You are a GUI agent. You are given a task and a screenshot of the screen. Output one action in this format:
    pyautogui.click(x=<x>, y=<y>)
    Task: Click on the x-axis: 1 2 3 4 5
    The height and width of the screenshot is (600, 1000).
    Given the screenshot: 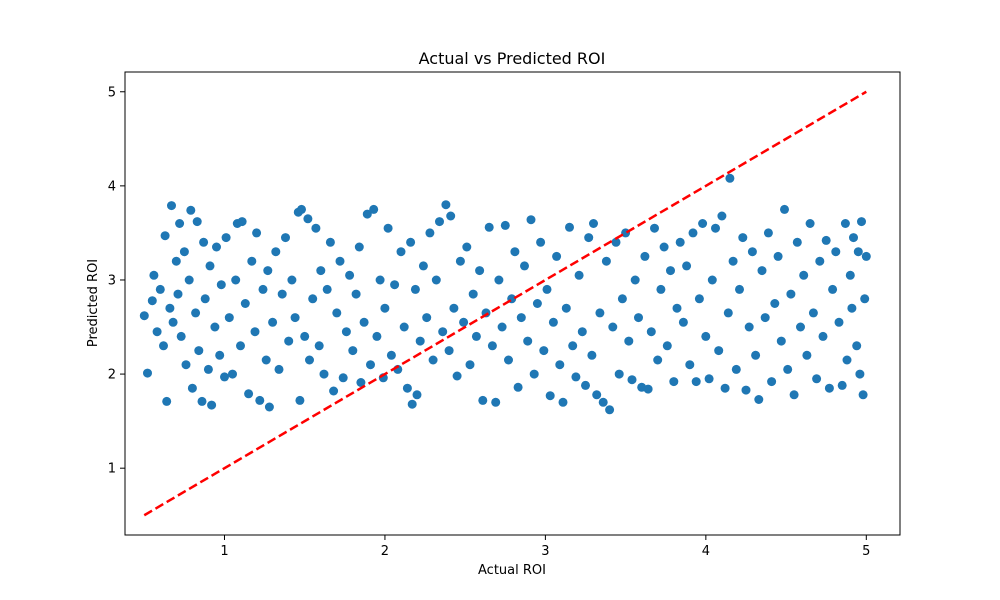 What is the action you would take?
    pyautogui.click(x=545, y=547)
    